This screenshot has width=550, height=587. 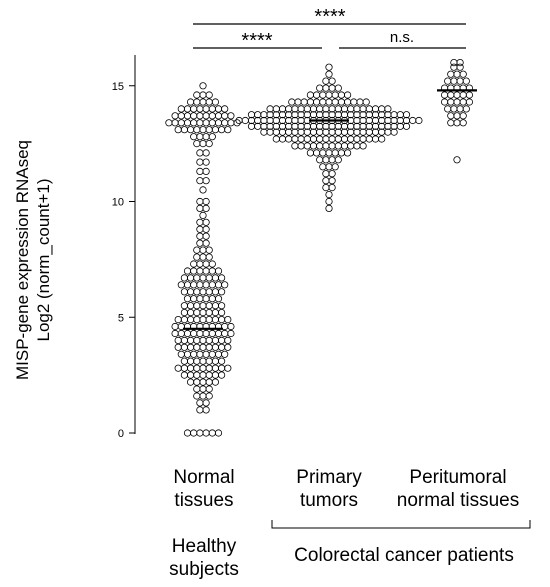 I want to click on y-tick-label-15: 15, so click(x=118, y=87).